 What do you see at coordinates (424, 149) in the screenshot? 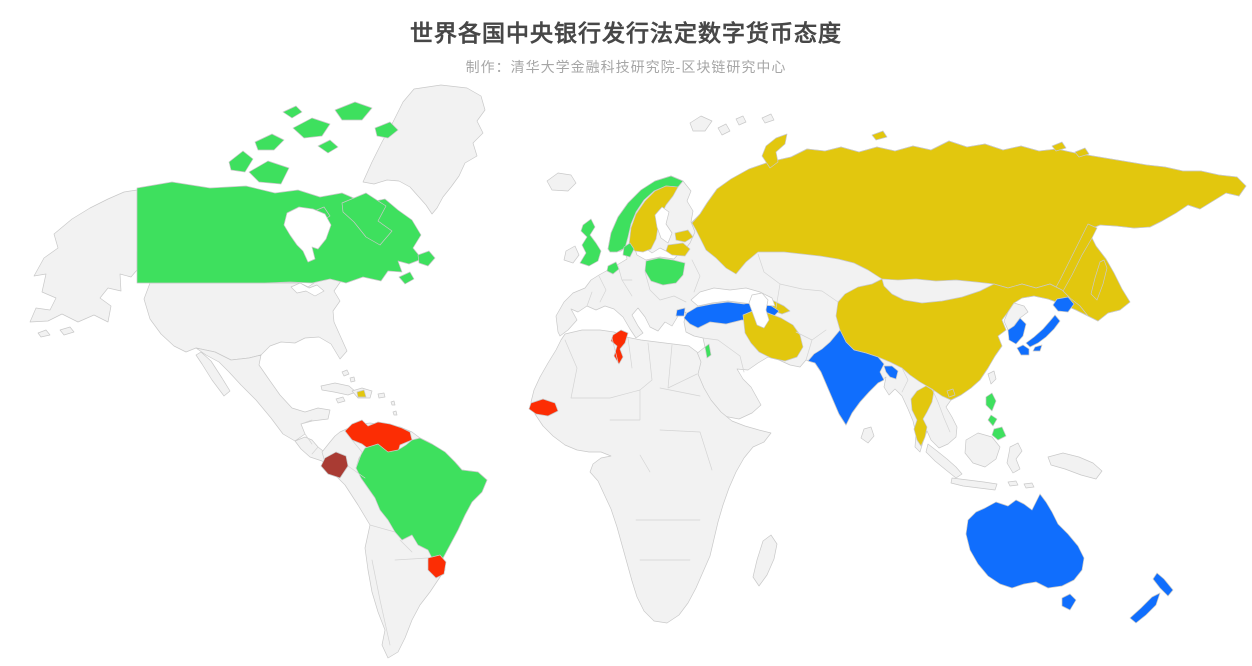
I see `country-greenland` at bounding box center [424, 149].